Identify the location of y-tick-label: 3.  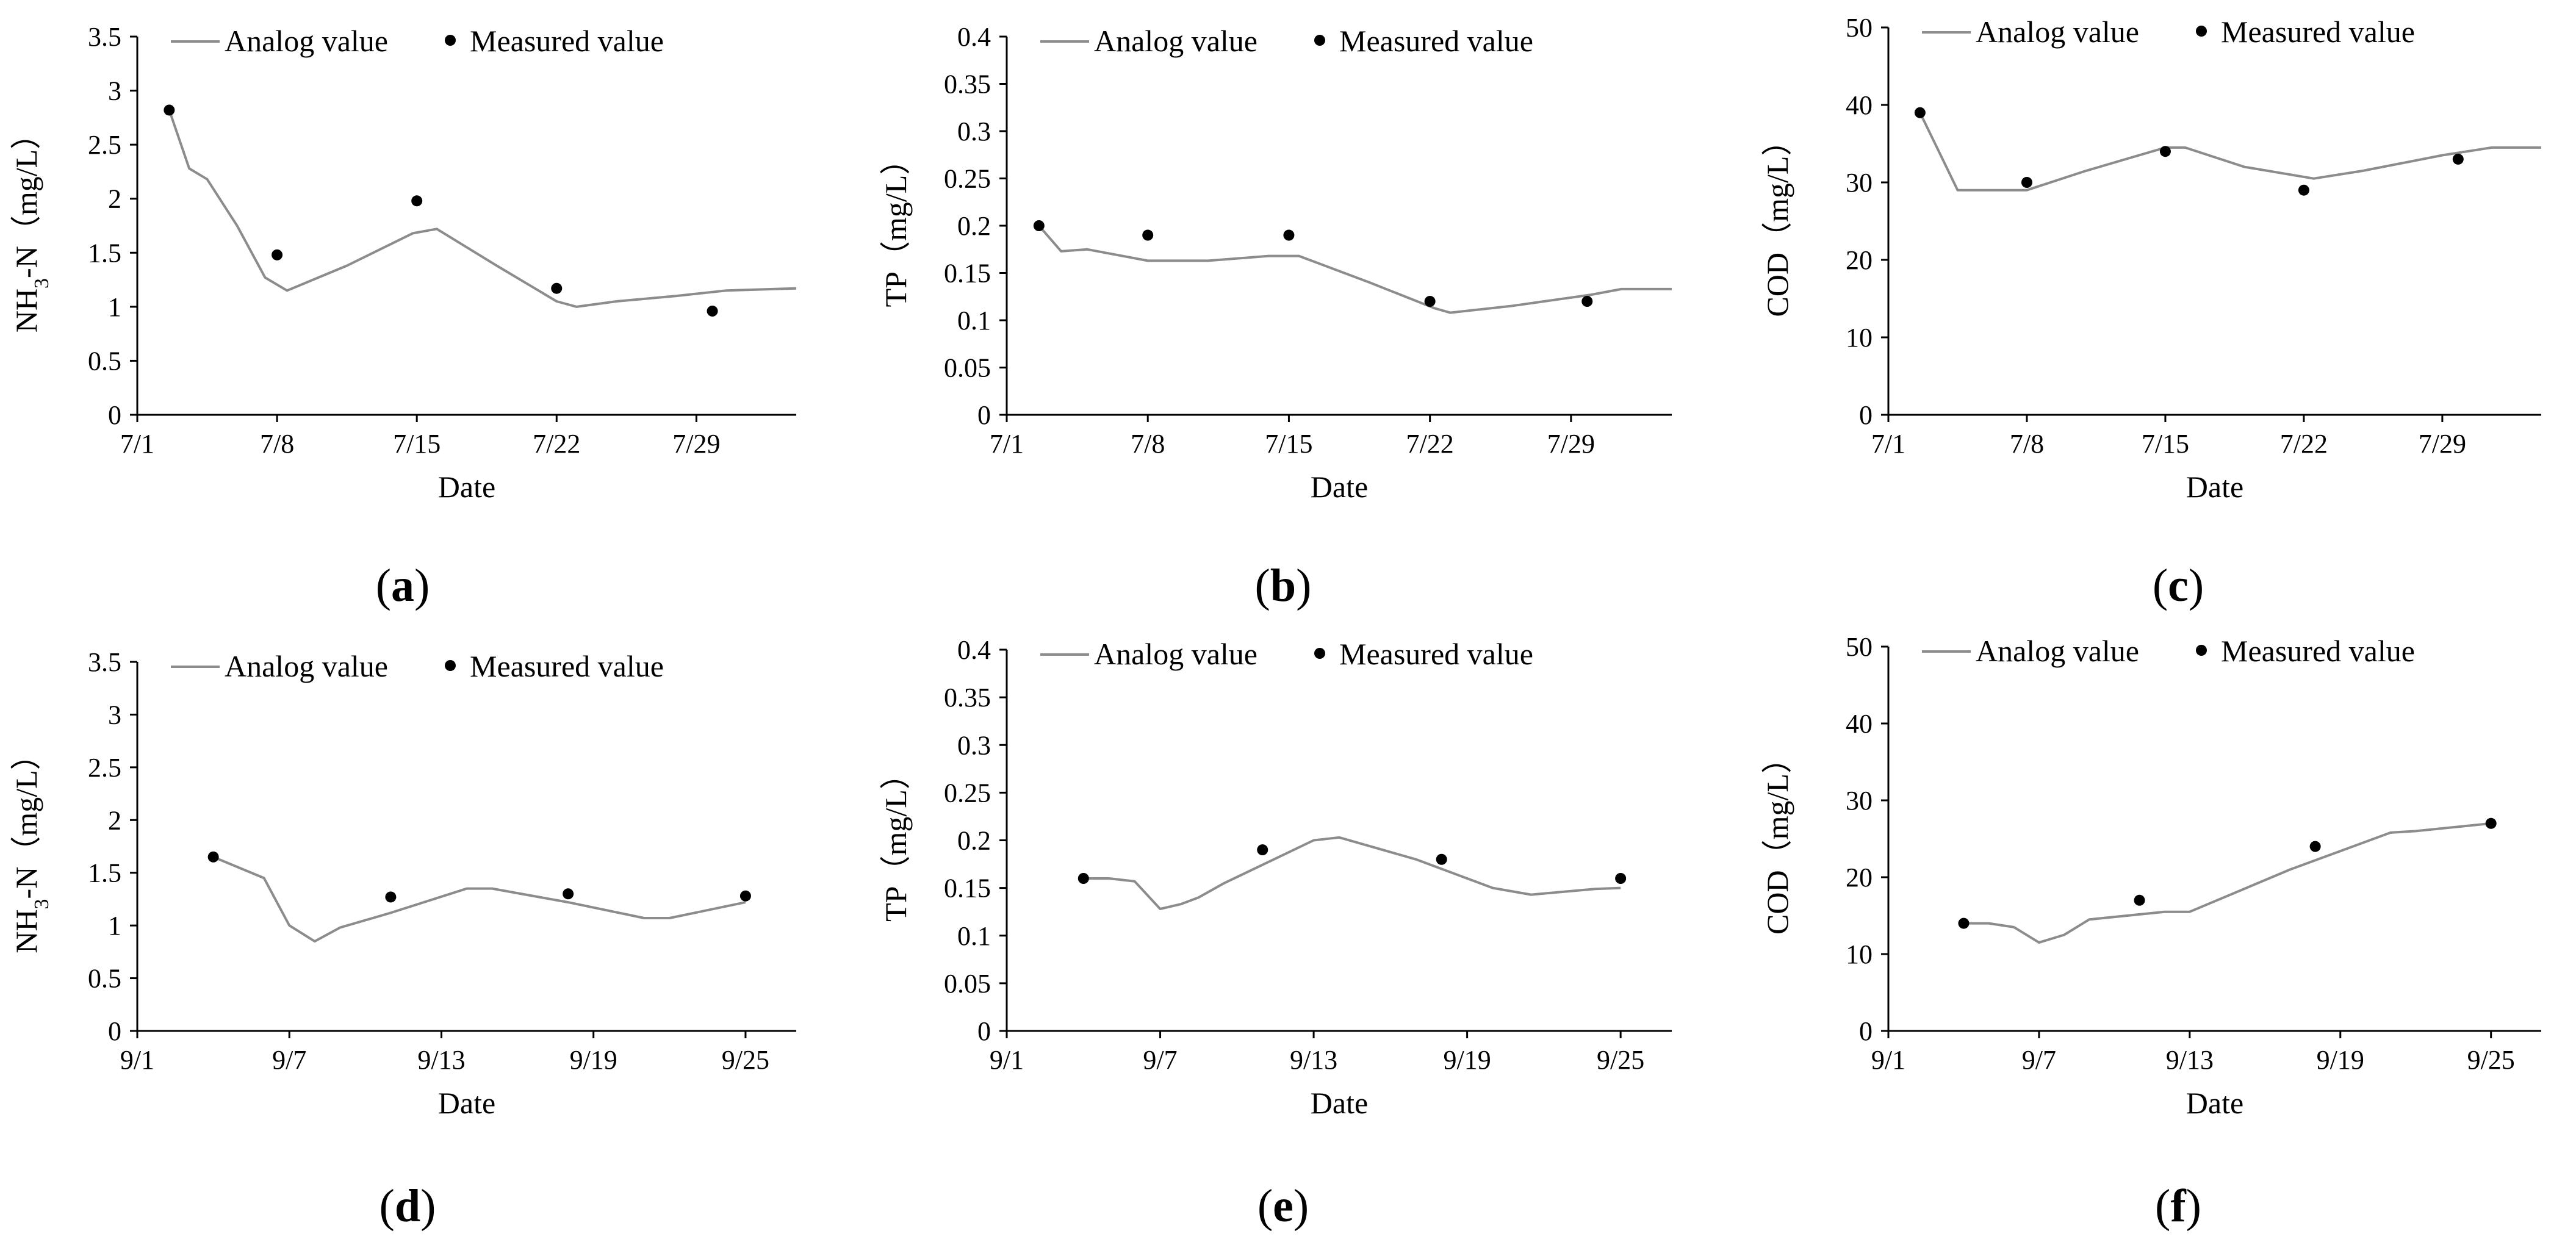
(114, 91).